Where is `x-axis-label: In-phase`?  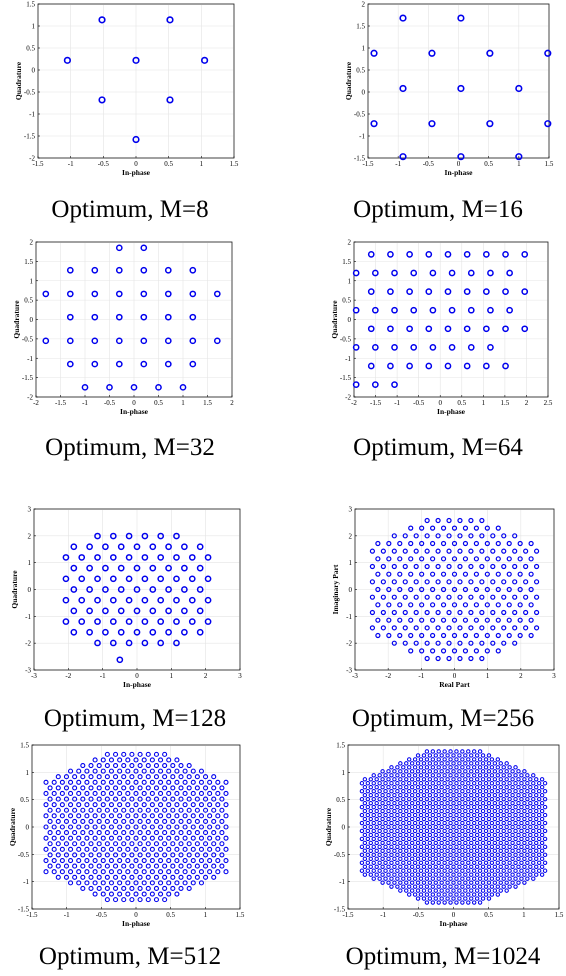 x-axis-label: In-phase is located at coordinates (136, 923).